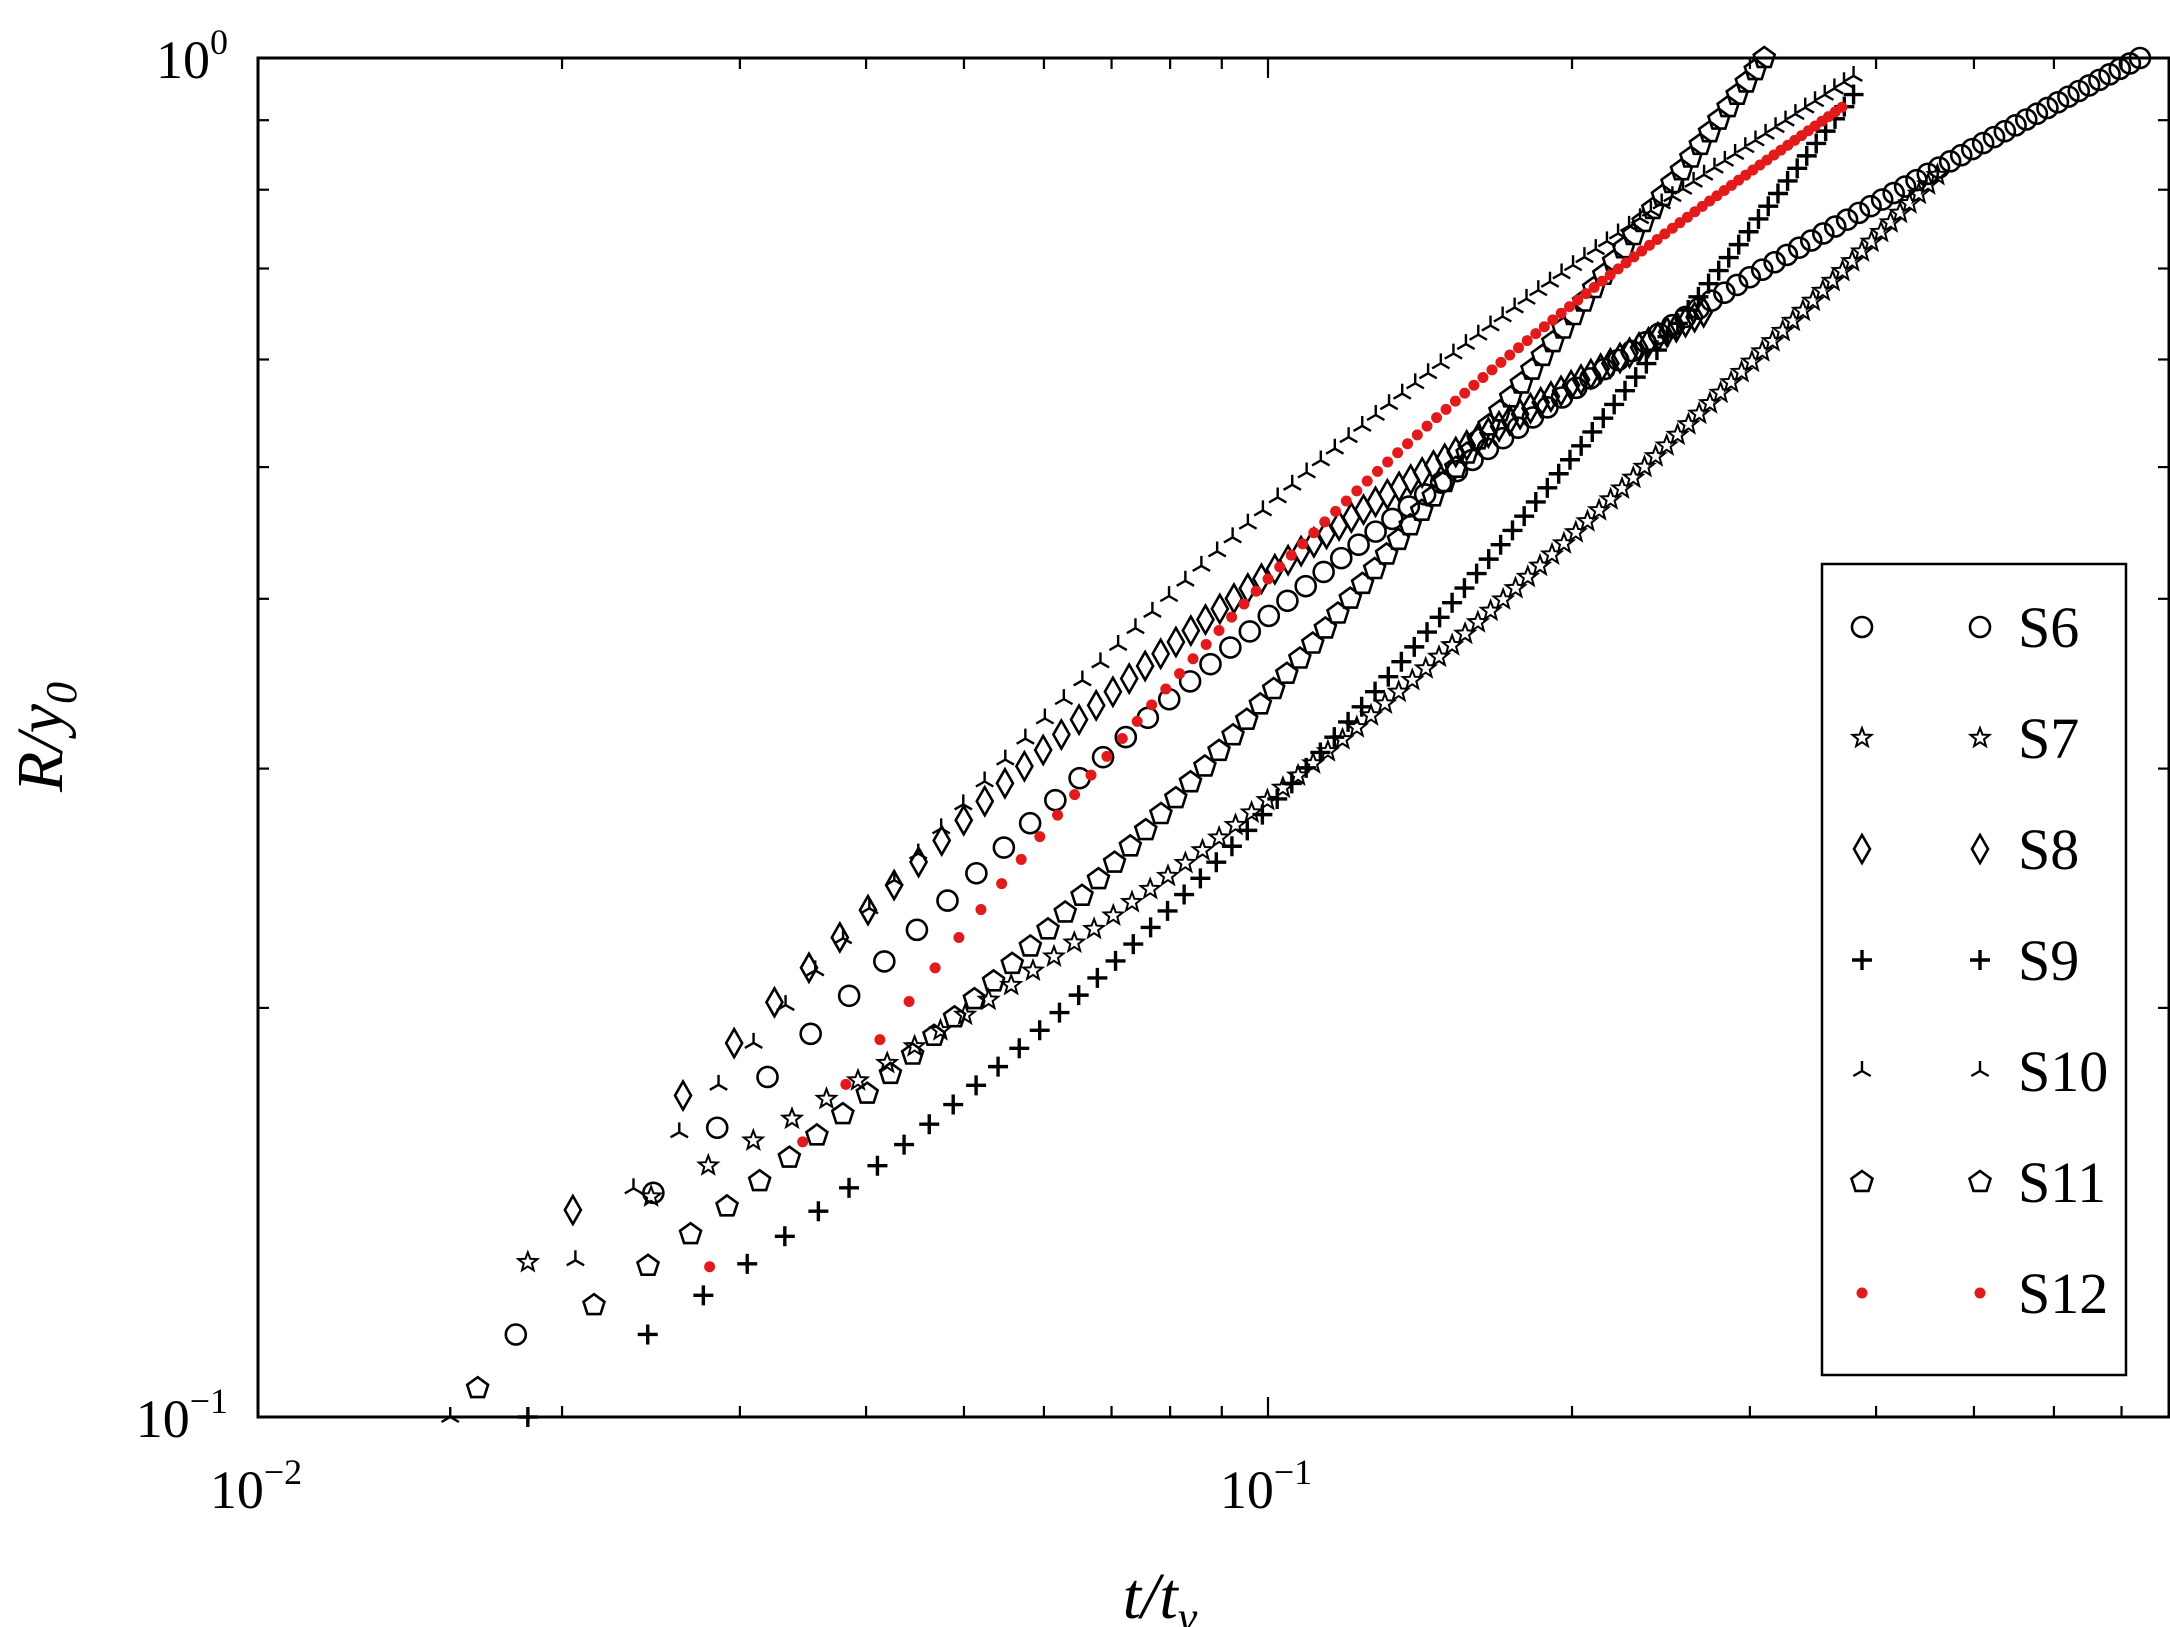 The image size is (2170, 1627). I want to click on legend-marker-s12, so click(1862, 1293).